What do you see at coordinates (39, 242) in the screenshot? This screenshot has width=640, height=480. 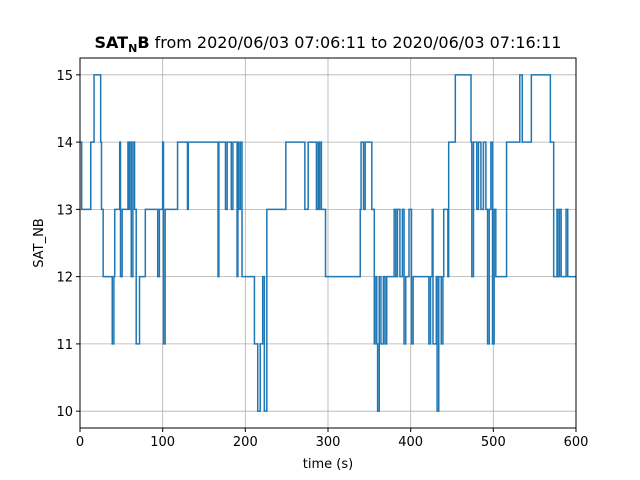 I see `y-axis-label: SAT_NB` at bounding box center [39, 242].